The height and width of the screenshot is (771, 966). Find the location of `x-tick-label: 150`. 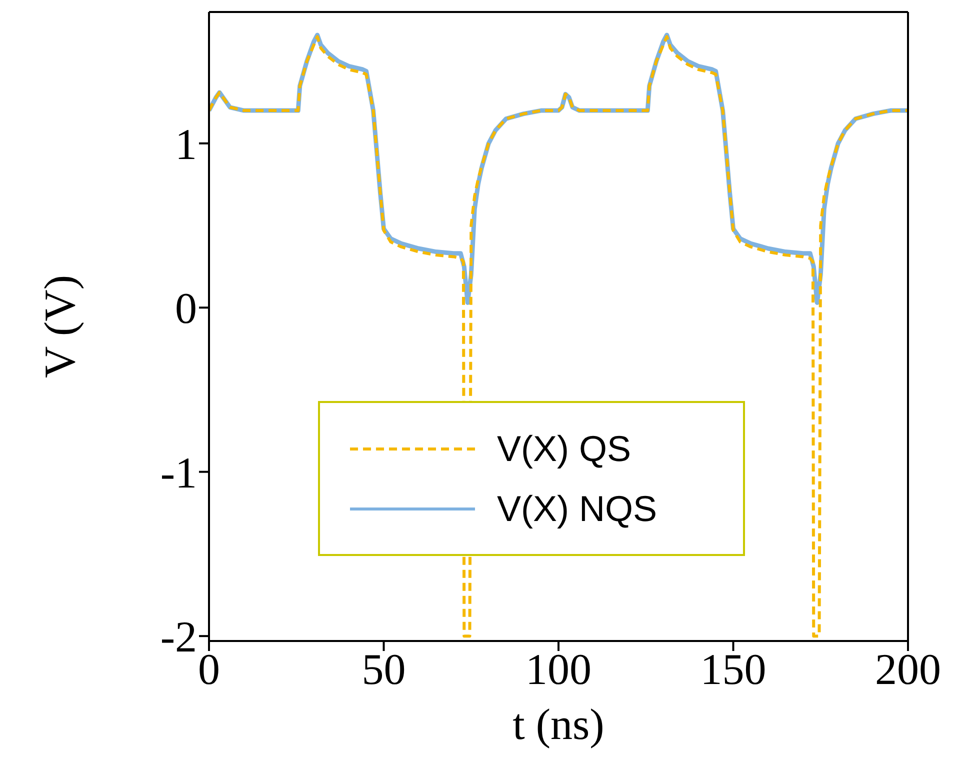

x-tick-label: 150 is located at coordinates (733, 669).